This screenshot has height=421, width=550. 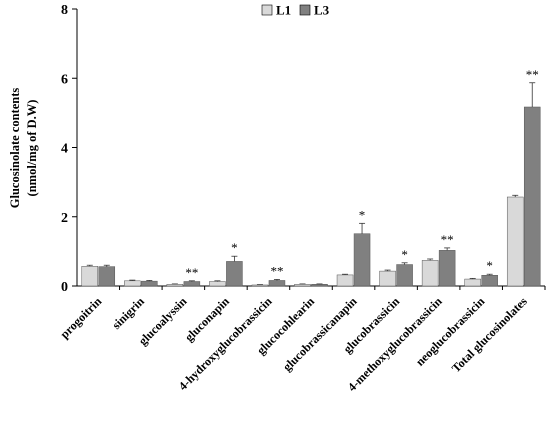 What do you see at coordinates (267, 10) in the screenshot?
I see `legend-swatch-l1` at bounding box center [267, 10].